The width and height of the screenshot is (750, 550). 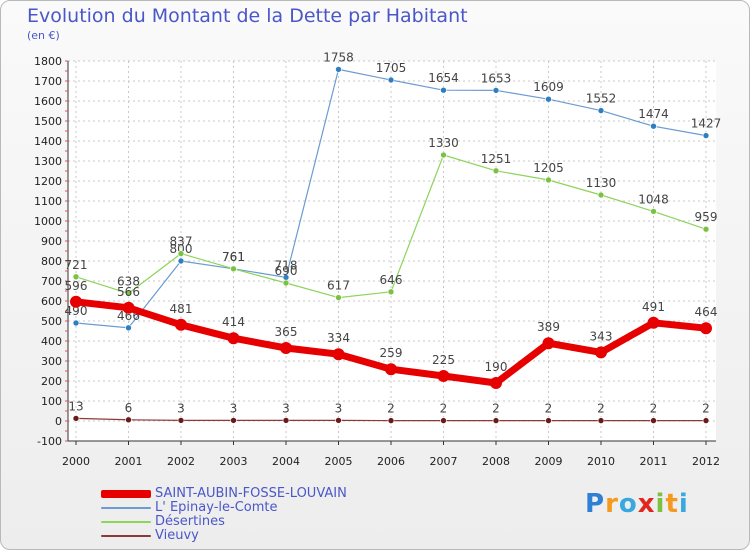 I want to click on data-label-saint-aubin-fosse-louvain: 225, so click(x=443, y=360).